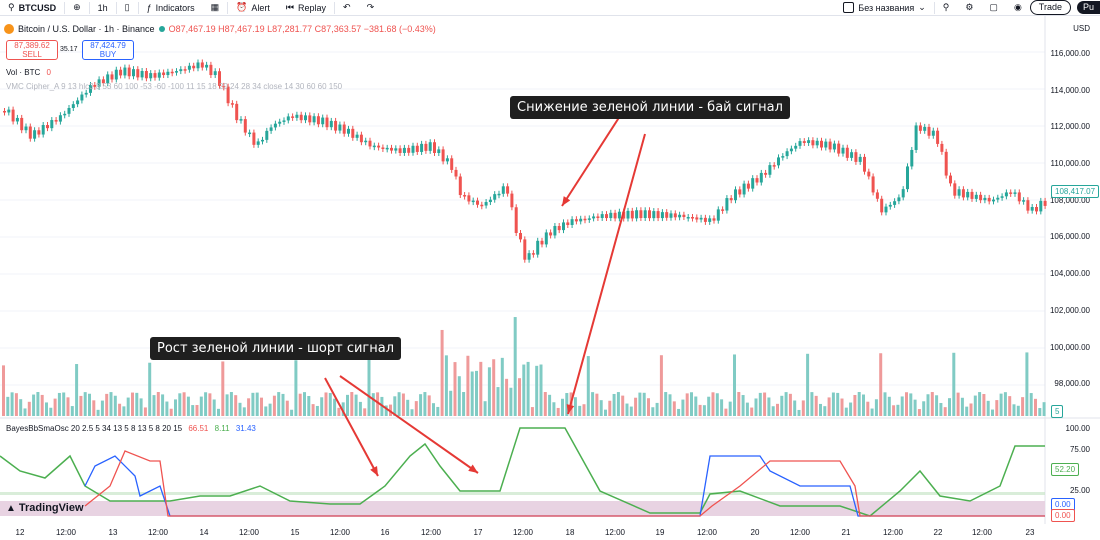 The height and width of the screenshot is (540, 1100). Describe the element at coordinates (1088, 7) in the screenshot. I see `publish-button: Pu` at that location.